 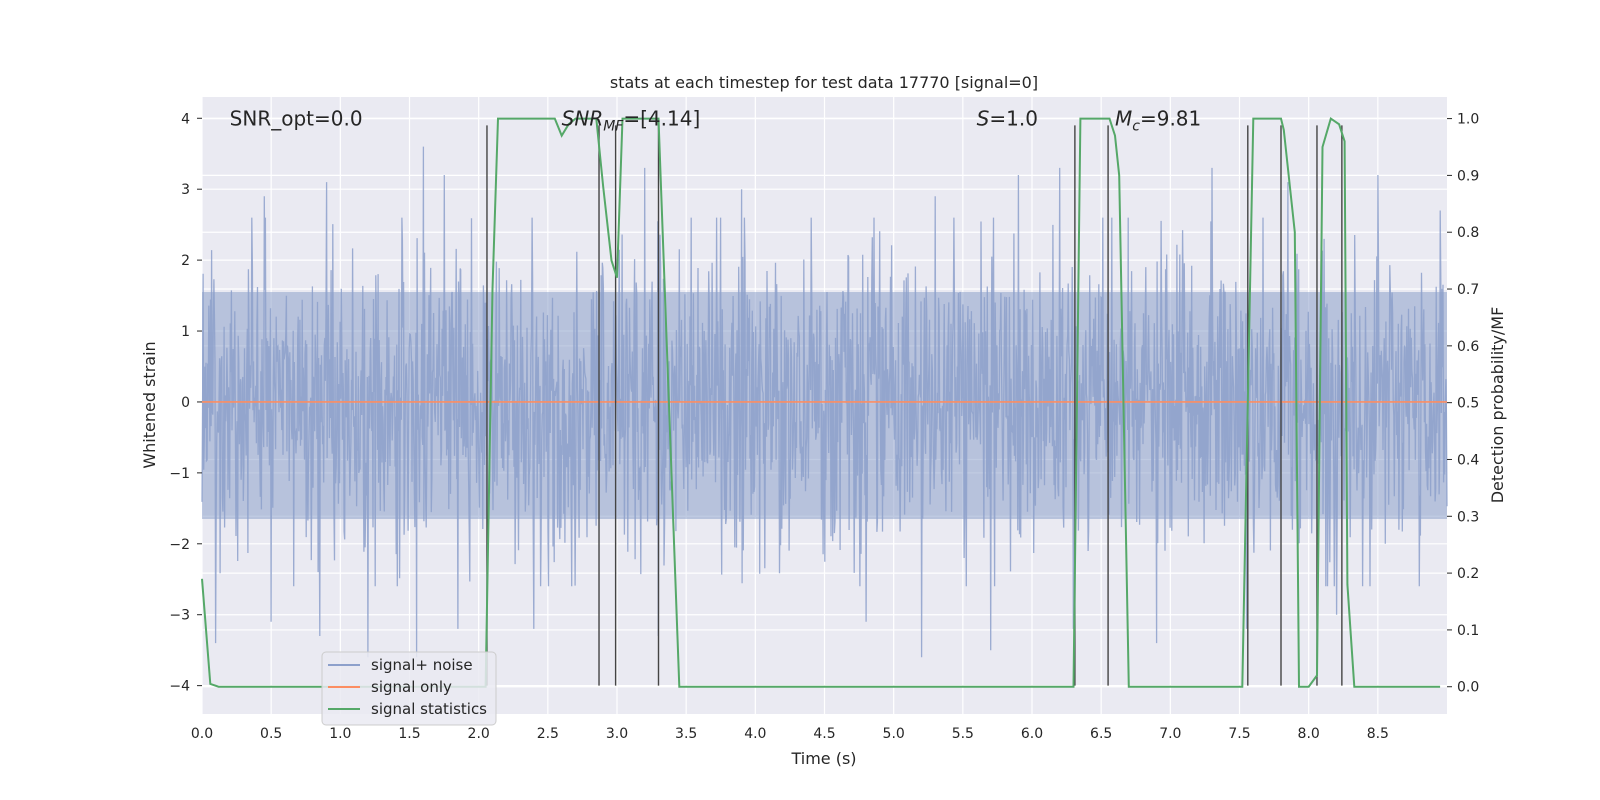 What do you see at coordinates (1468, 176) in the screenshot?
I see `y-right-tick-label: 0.9` at bounding box center [1468, 176].